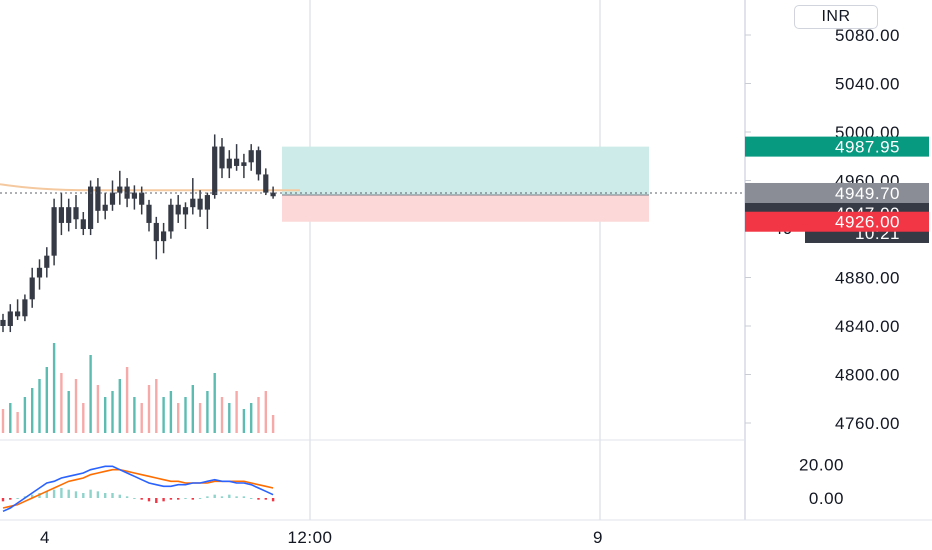 The width and height of the screenshot is (932, 550). I want to click on position-zones, so click(465, 184).